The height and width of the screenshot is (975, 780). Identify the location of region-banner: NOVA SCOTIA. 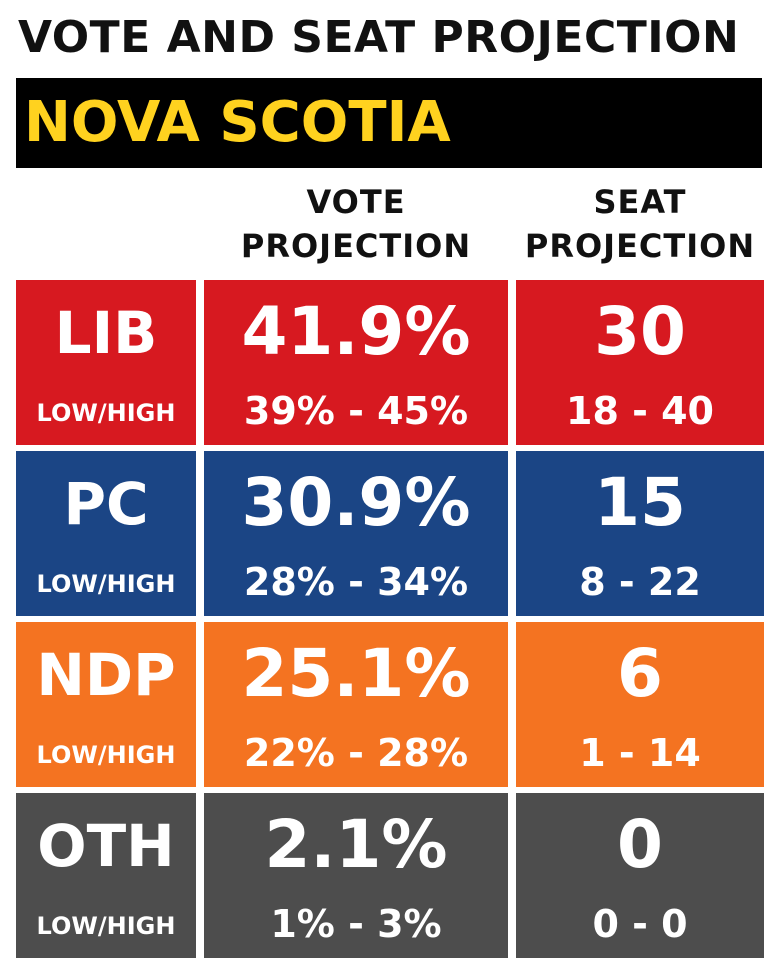
(389, 123).